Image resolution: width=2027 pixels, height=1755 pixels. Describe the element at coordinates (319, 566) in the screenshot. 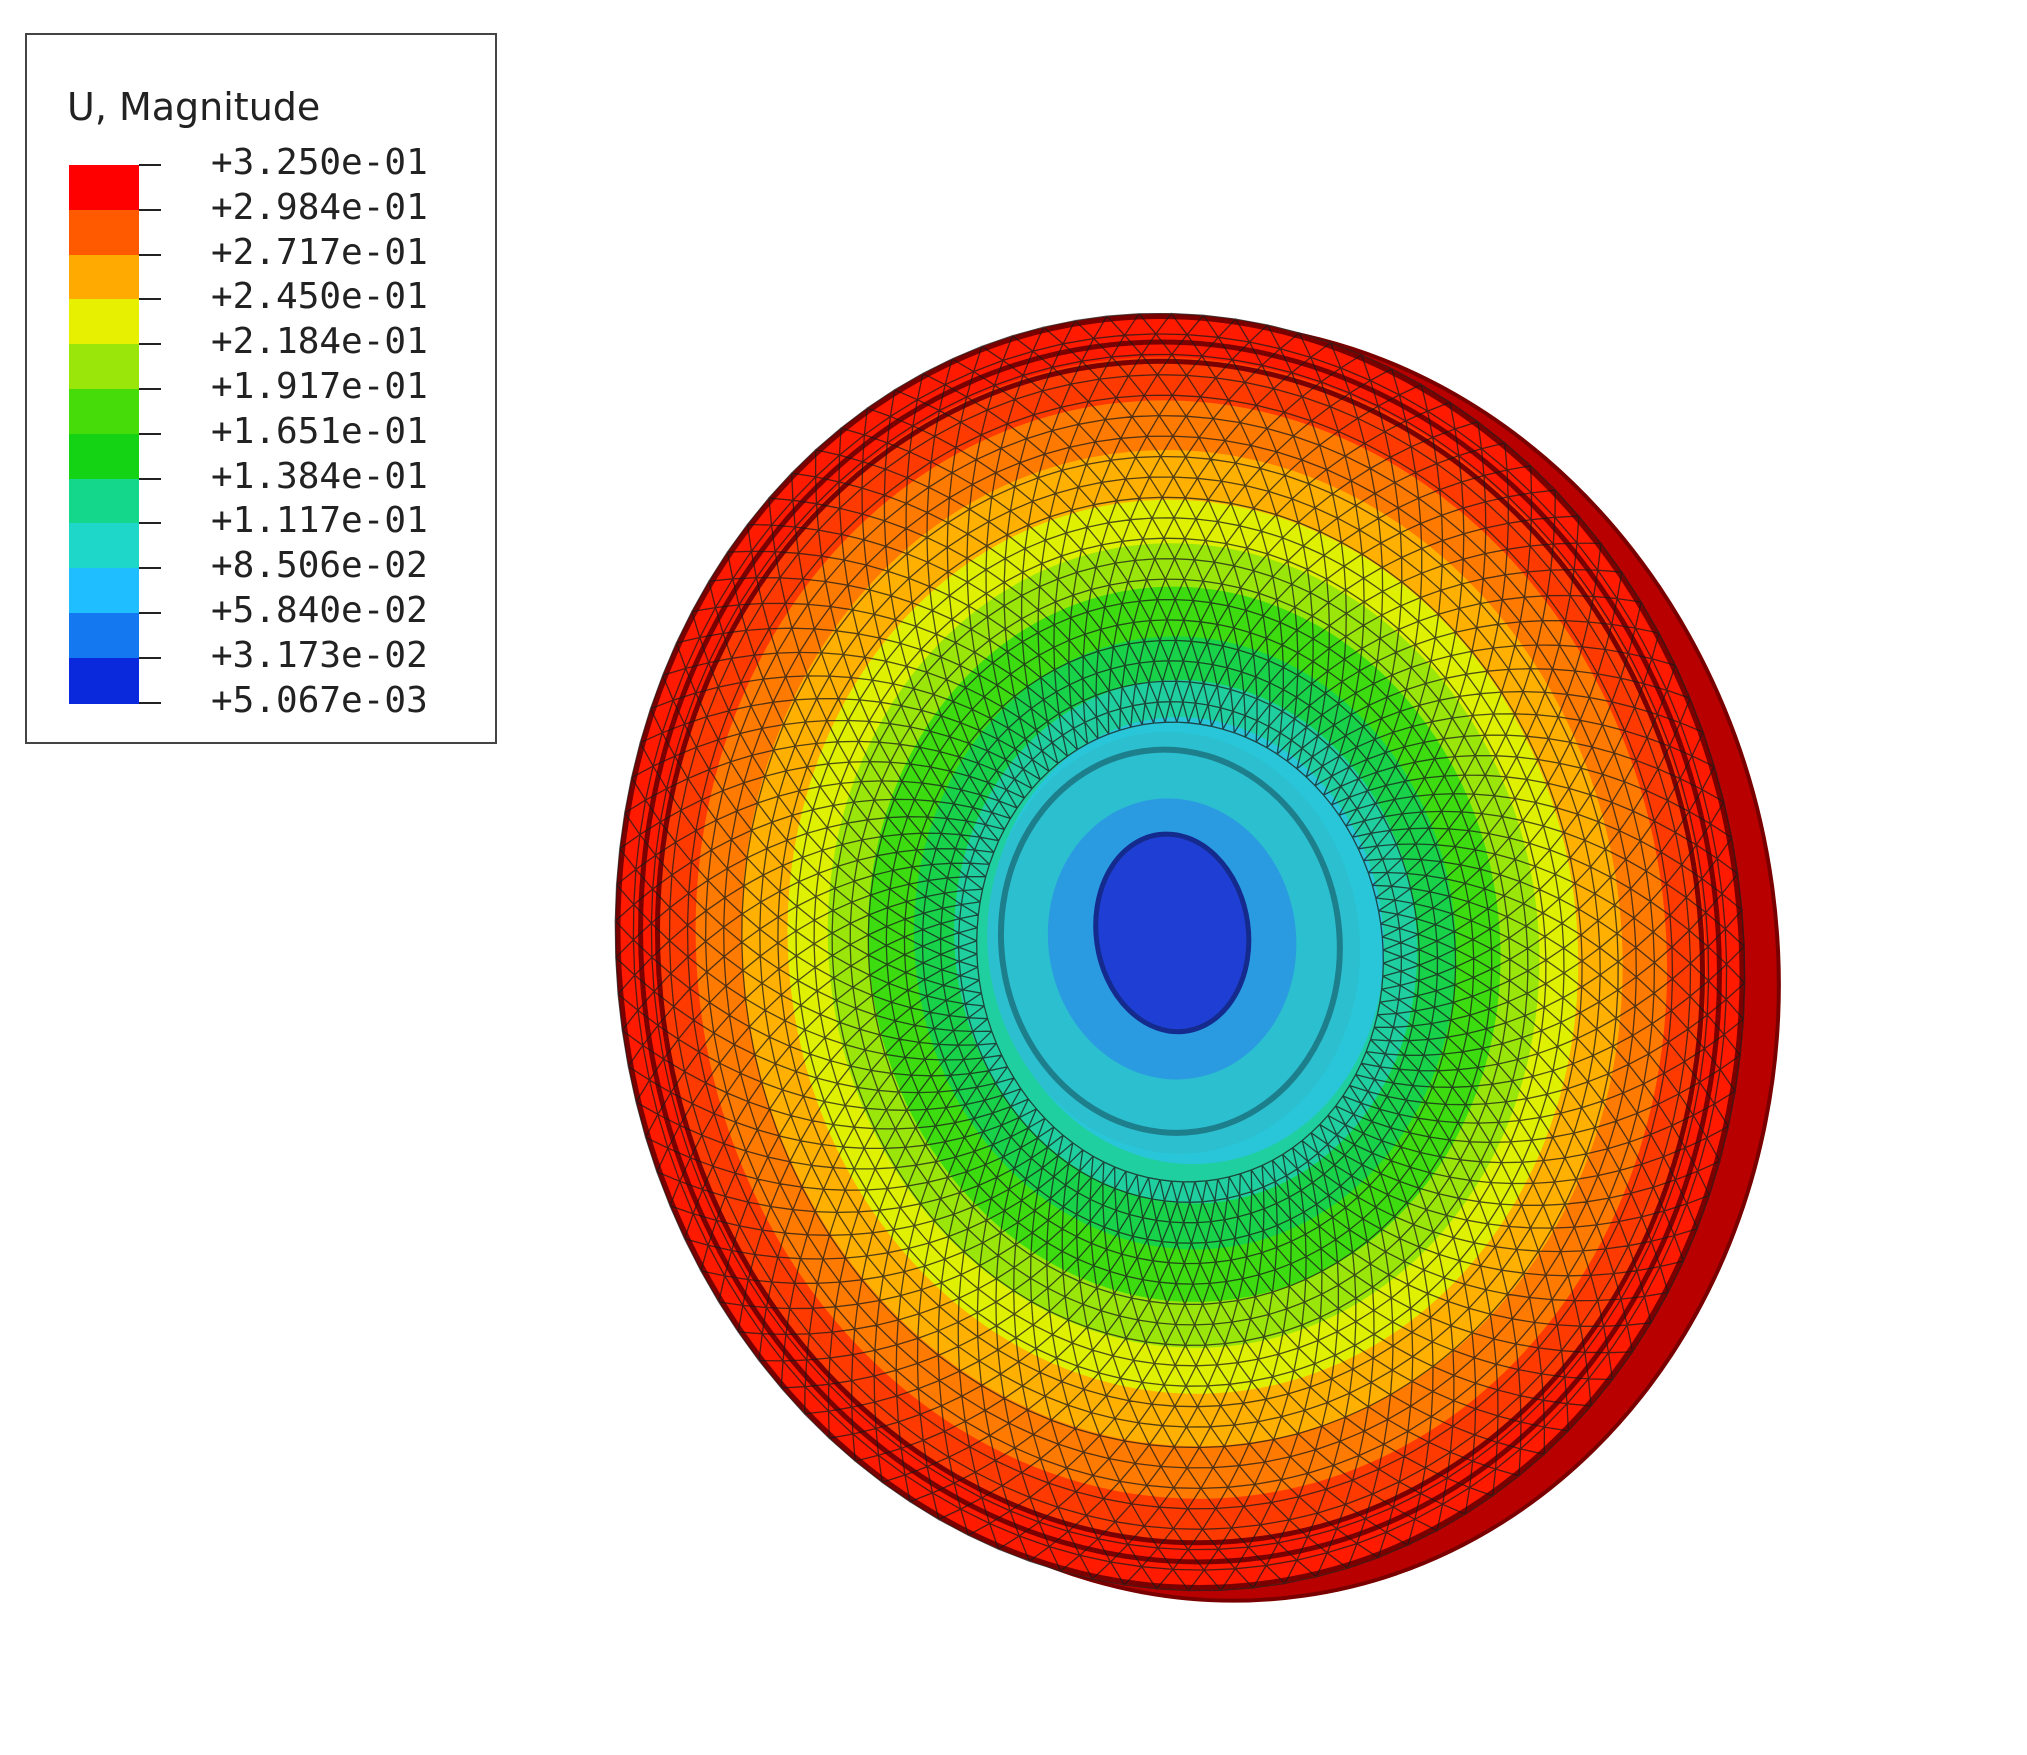

I see `legend-level-label: +8.506e-02` at that location.